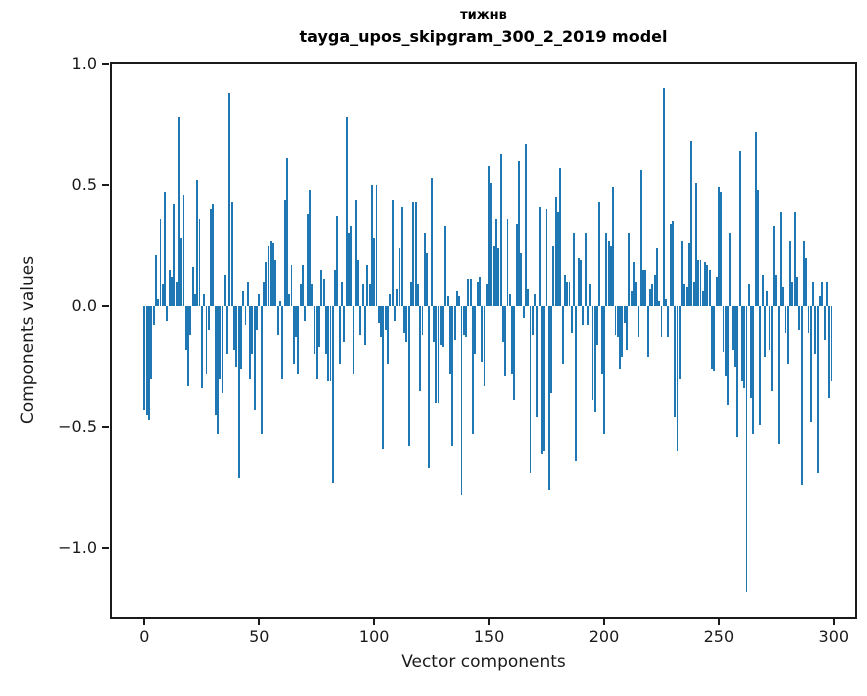  I want to click on y-tick-label: −1.0, so click(77, 547).